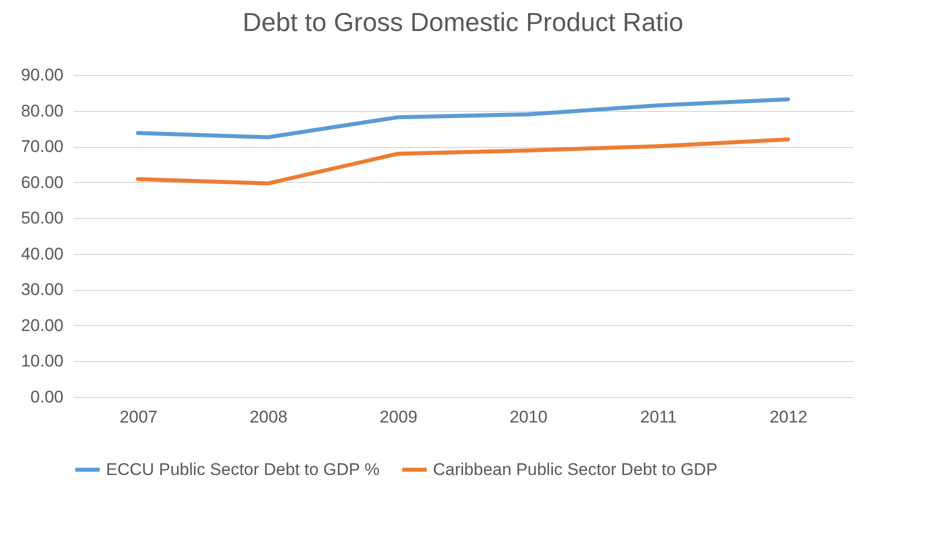 The width and height of the screenshot is (950, 544). I want to click on x-tick-label: 2007, so click(139, 417).